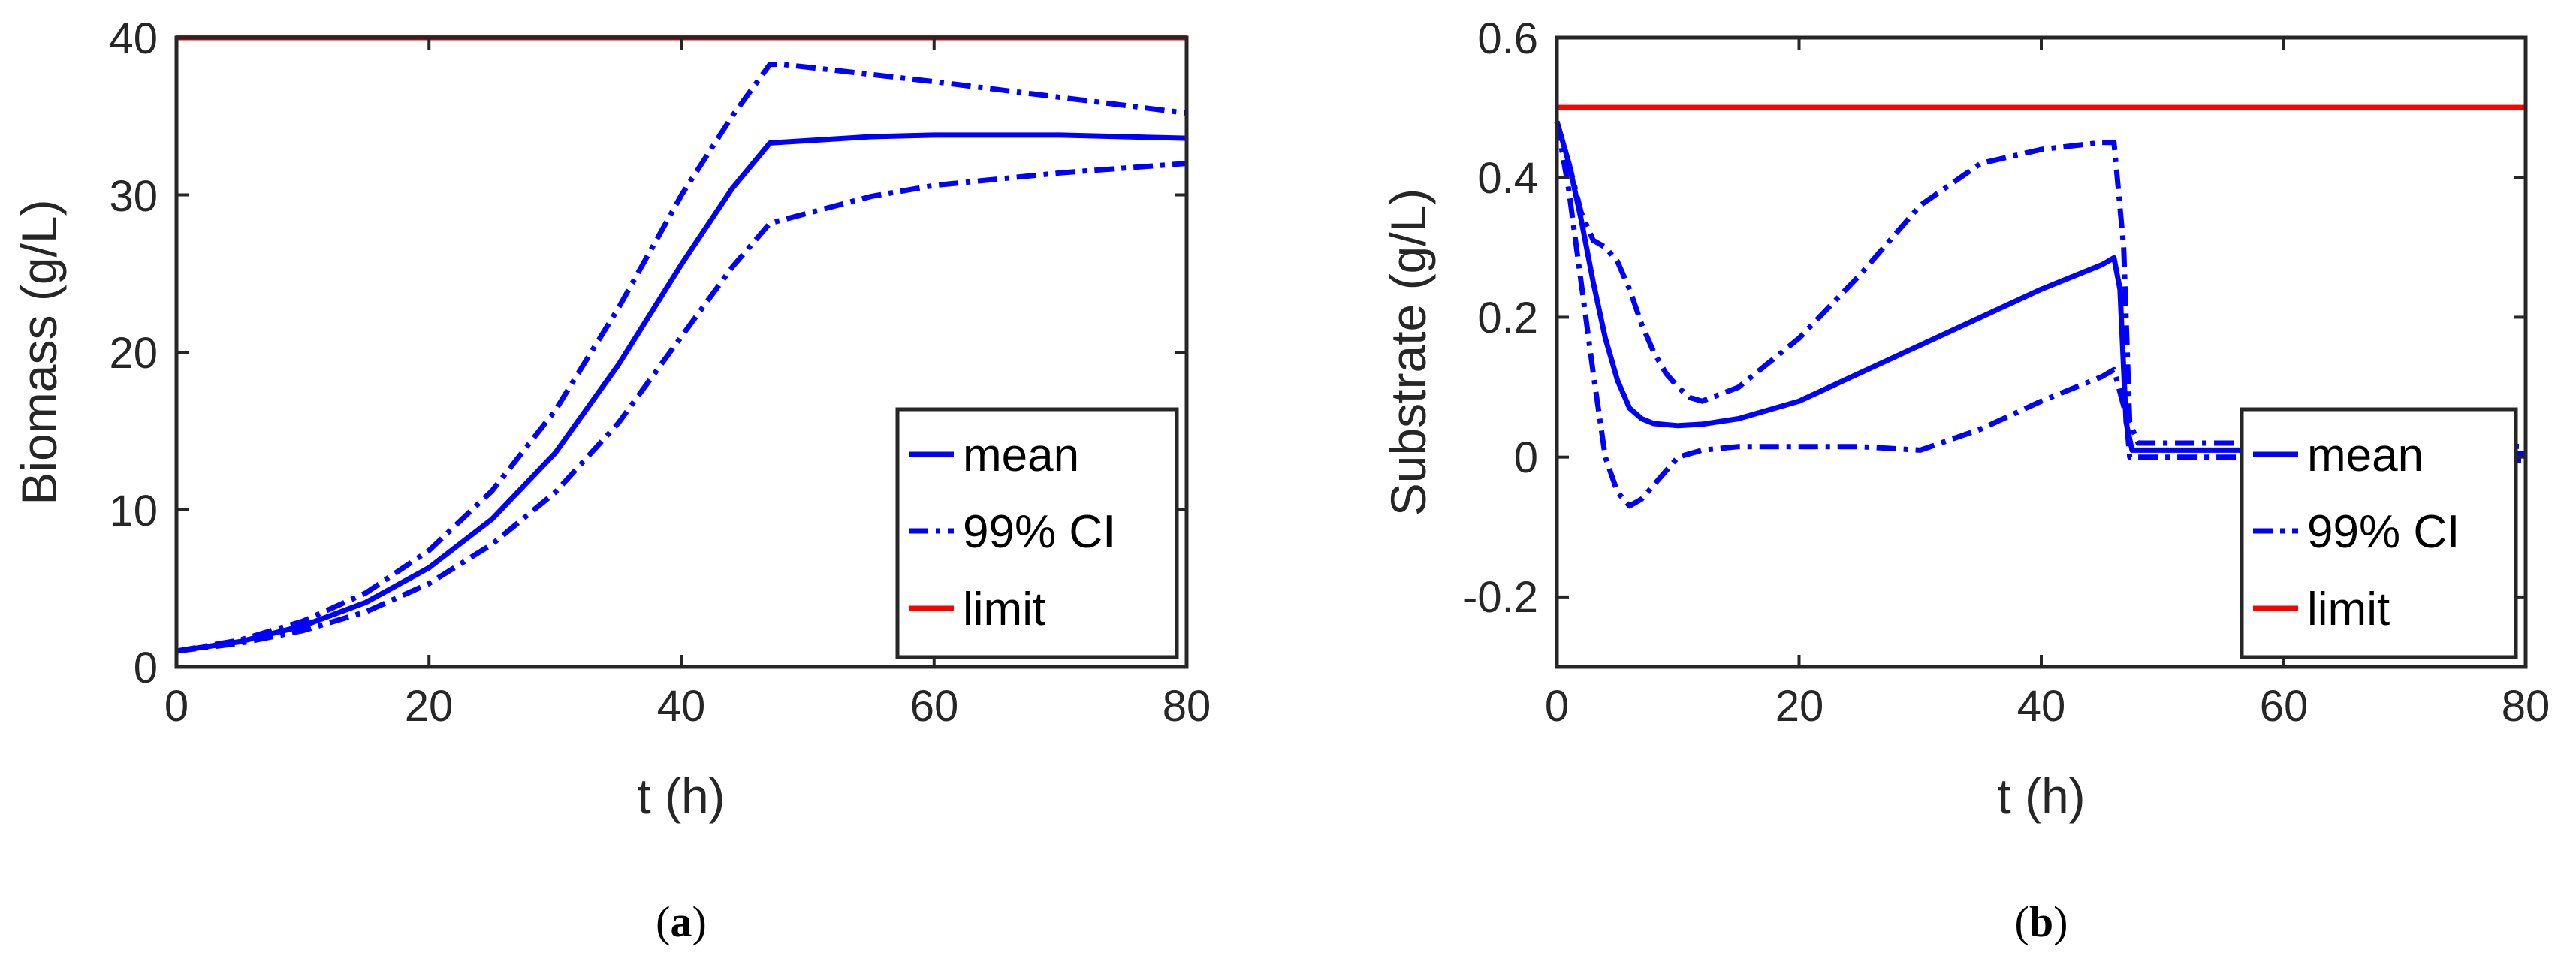 The width and height of the screenshot is (2576, 965). Describe the element at coordinates (1799, 706) in the screenshot. I see `panel-b-xtick-label: 20` at that location.